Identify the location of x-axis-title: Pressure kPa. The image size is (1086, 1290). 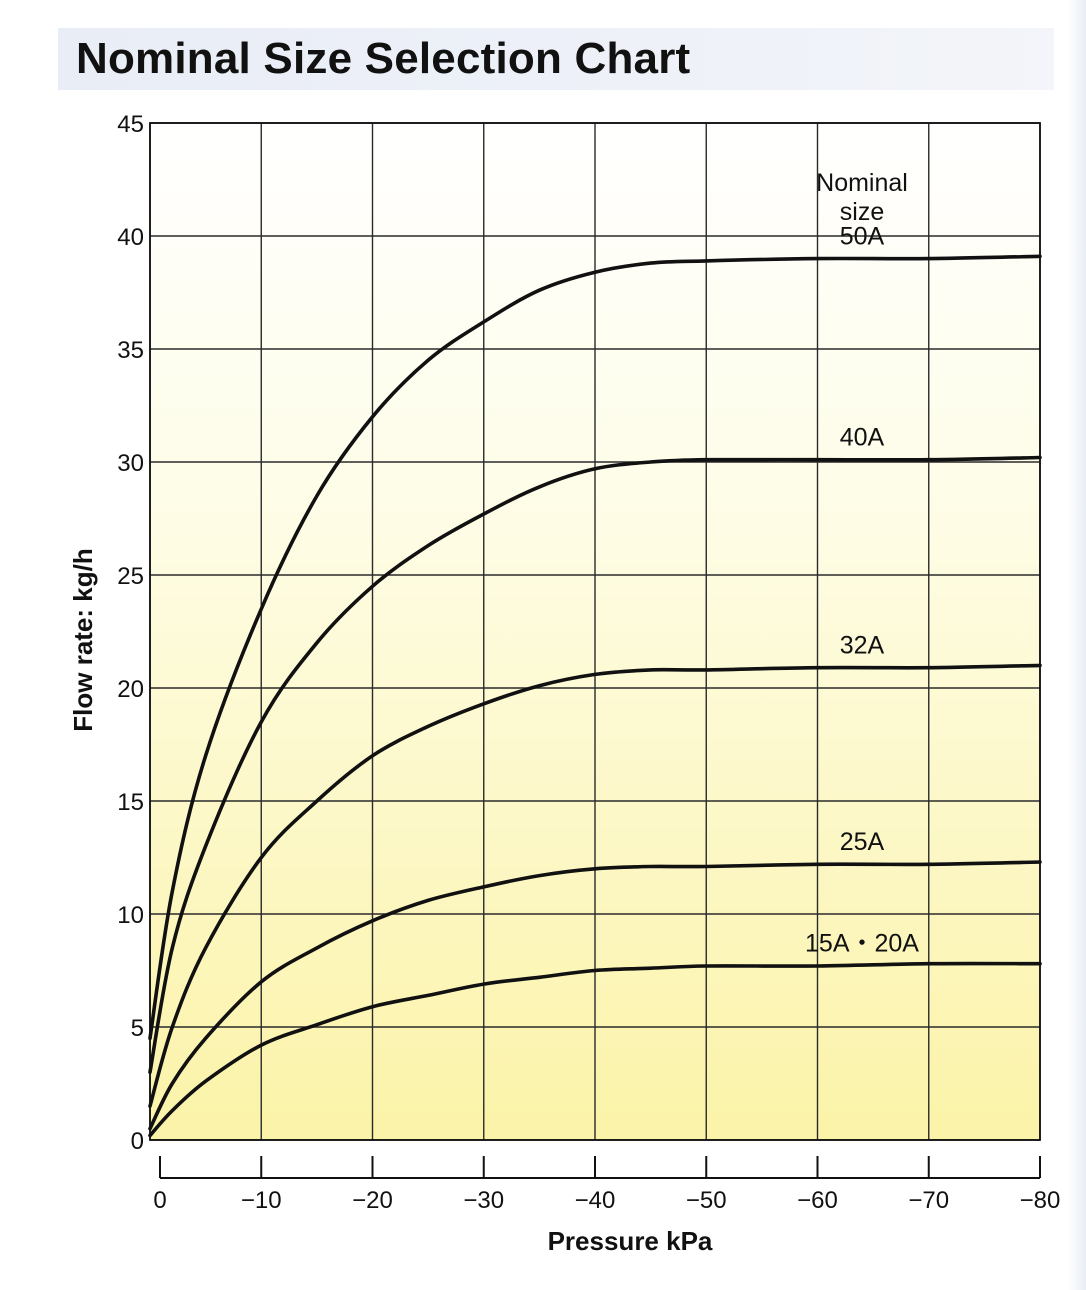
(630, 1241).